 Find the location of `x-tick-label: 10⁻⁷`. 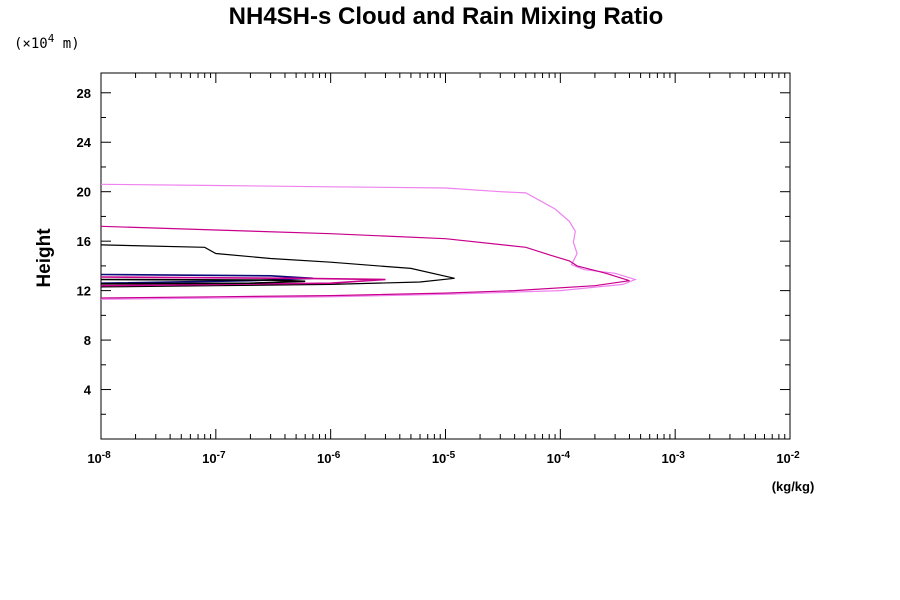

x-tick-label: 10⁻⁷ is located at coordinates (214, 458).